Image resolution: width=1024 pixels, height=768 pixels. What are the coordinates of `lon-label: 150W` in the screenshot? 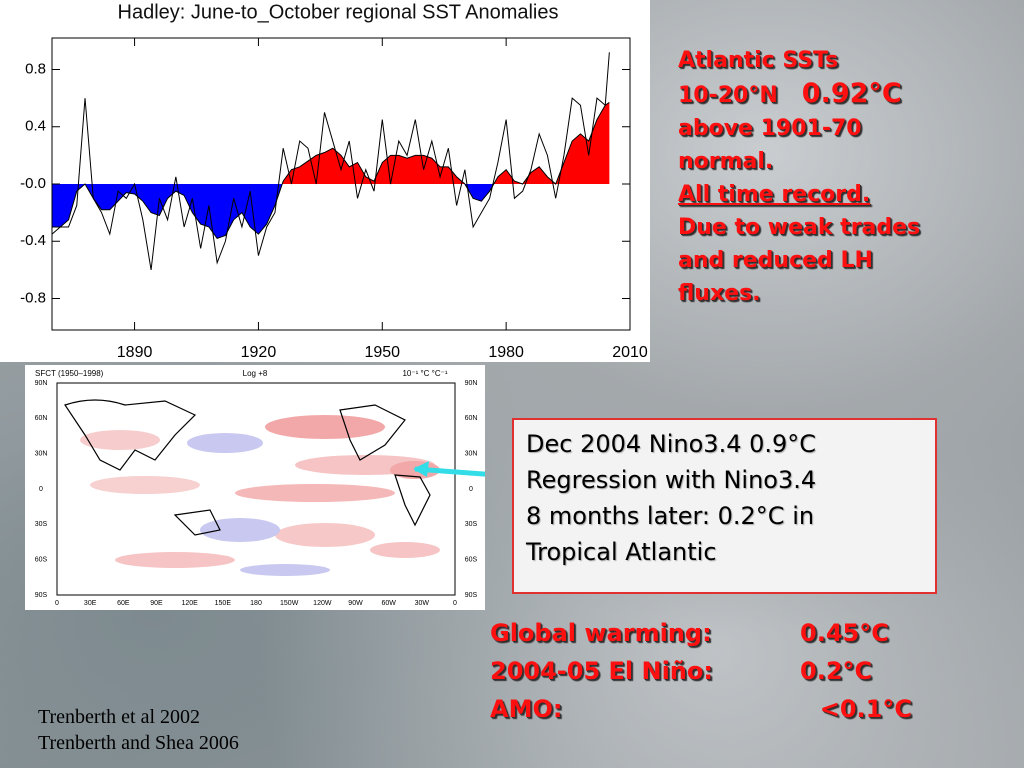 It's located at (289, 603).